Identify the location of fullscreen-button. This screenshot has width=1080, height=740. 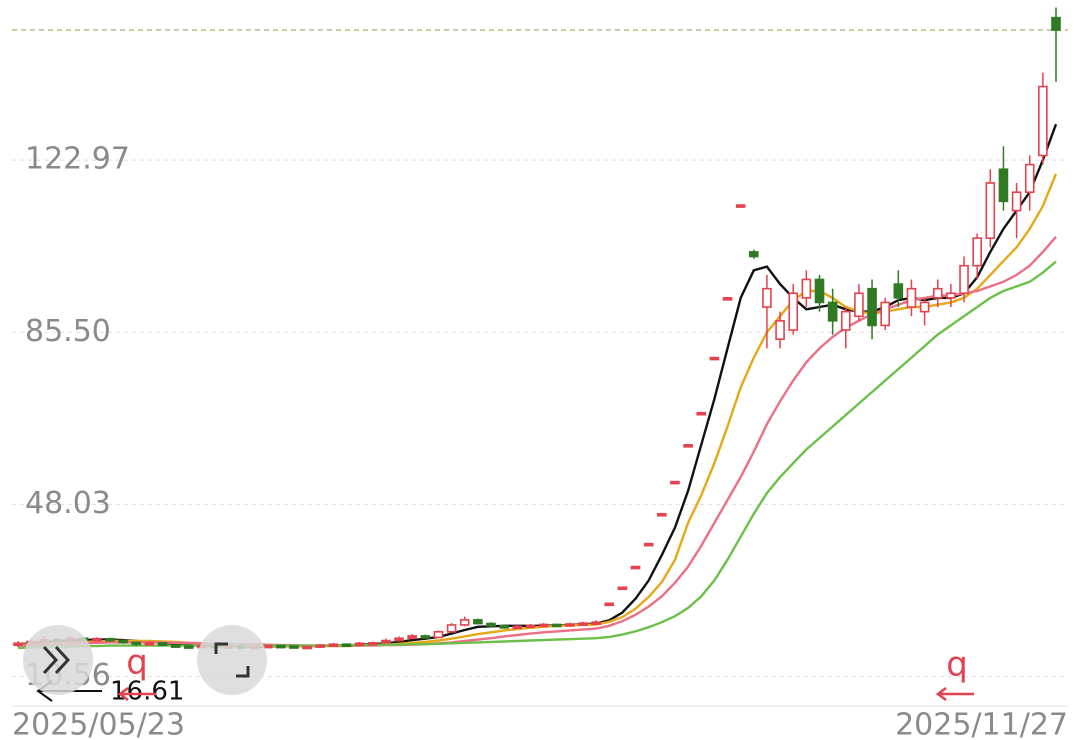
(232, 660).